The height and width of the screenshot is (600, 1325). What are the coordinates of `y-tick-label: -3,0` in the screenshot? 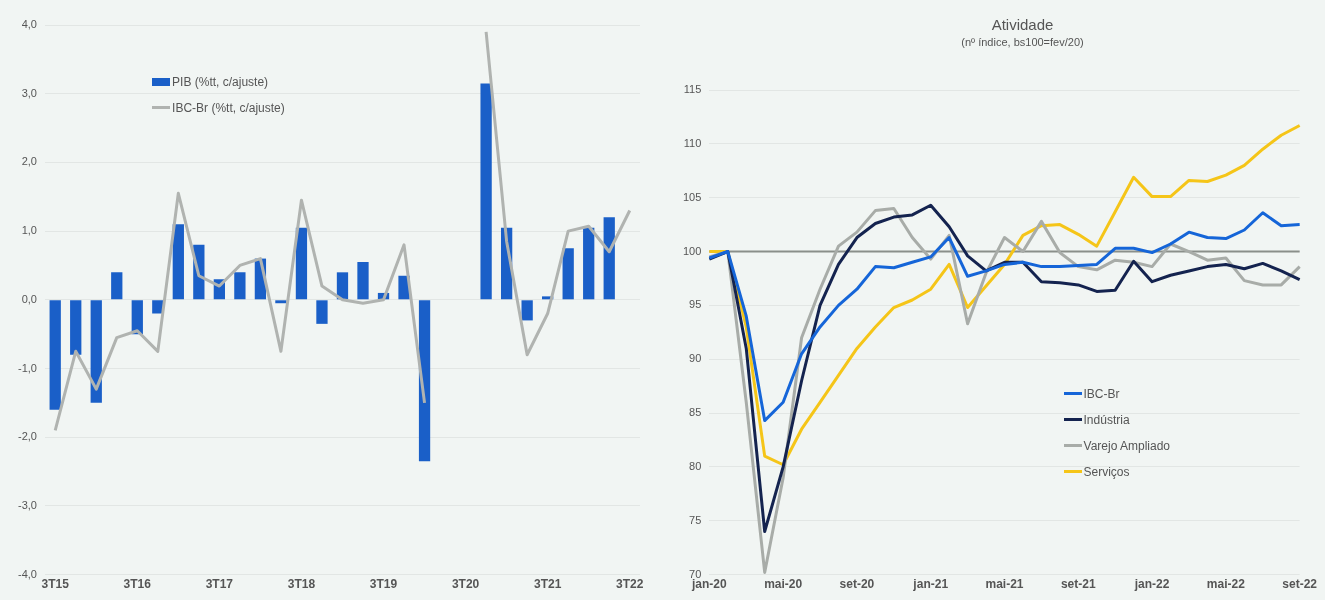 It's located at (27, 504).